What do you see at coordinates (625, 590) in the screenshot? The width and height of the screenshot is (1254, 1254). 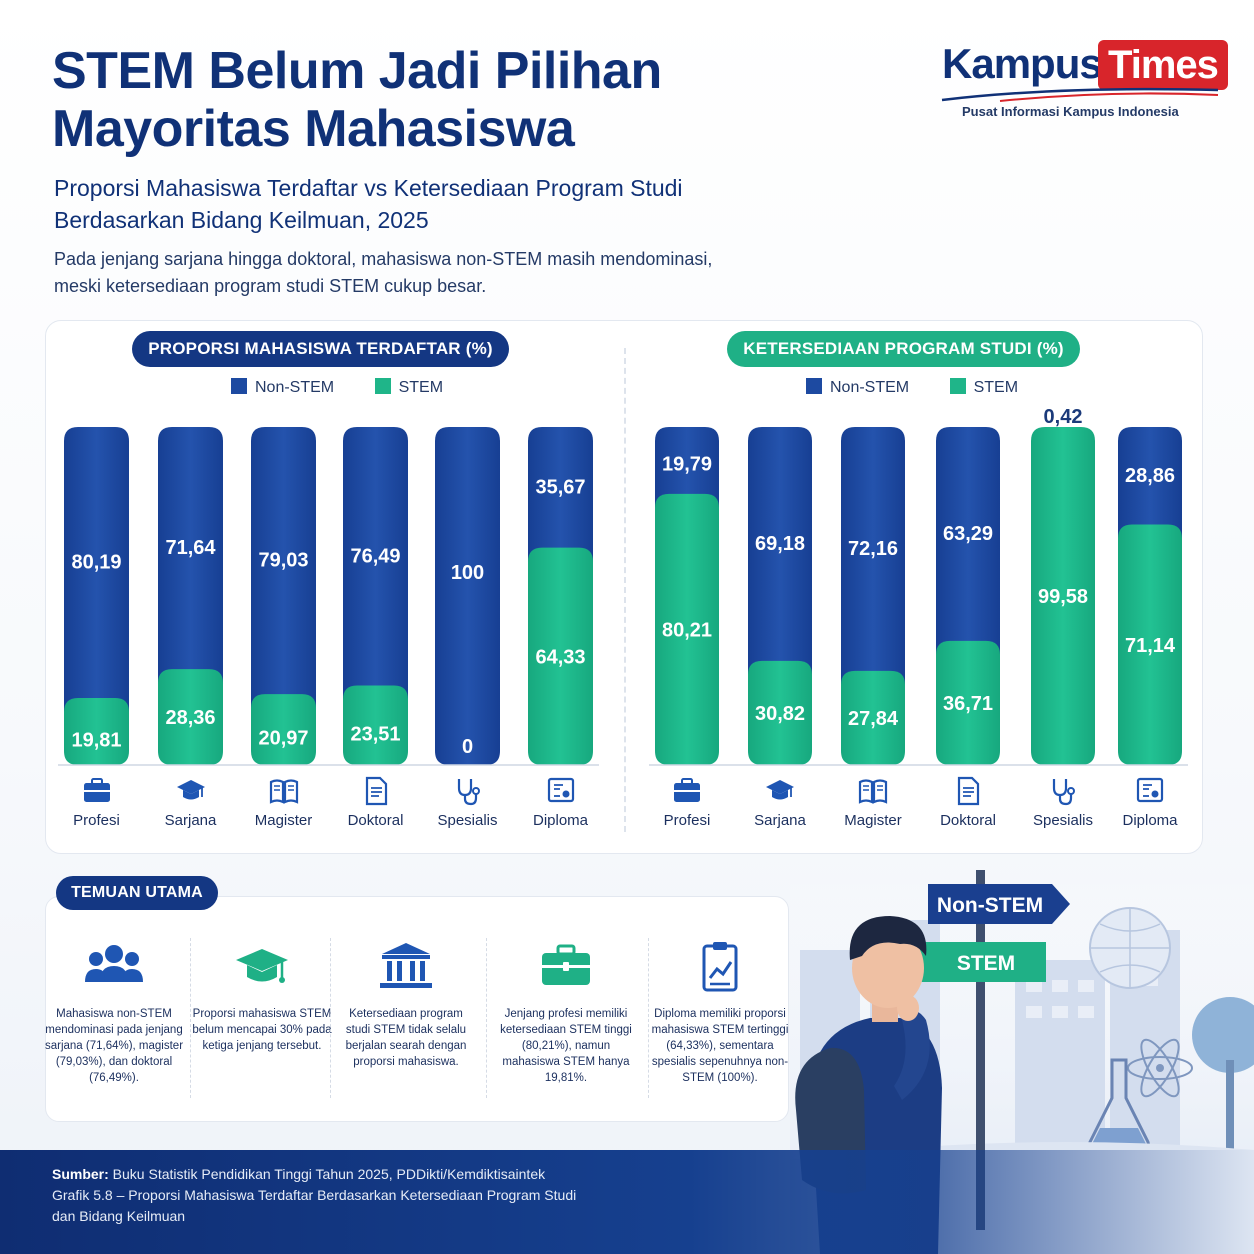 I see `panel-divider` at bounding box center [625, 590].